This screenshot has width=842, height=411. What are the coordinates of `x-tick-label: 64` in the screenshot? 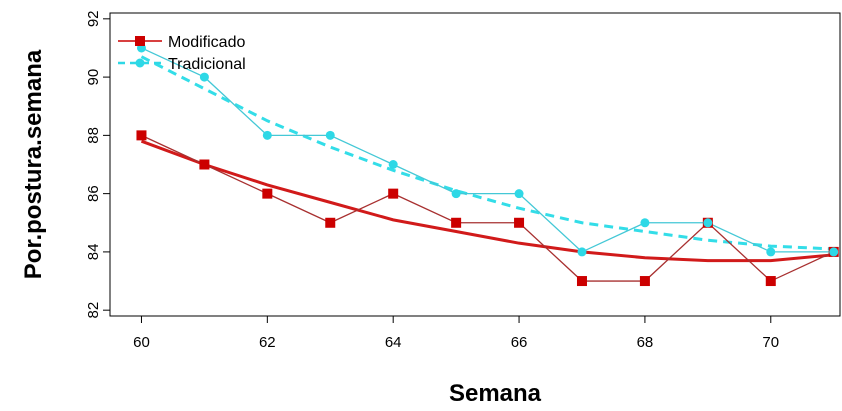 It's located at (393, 342).